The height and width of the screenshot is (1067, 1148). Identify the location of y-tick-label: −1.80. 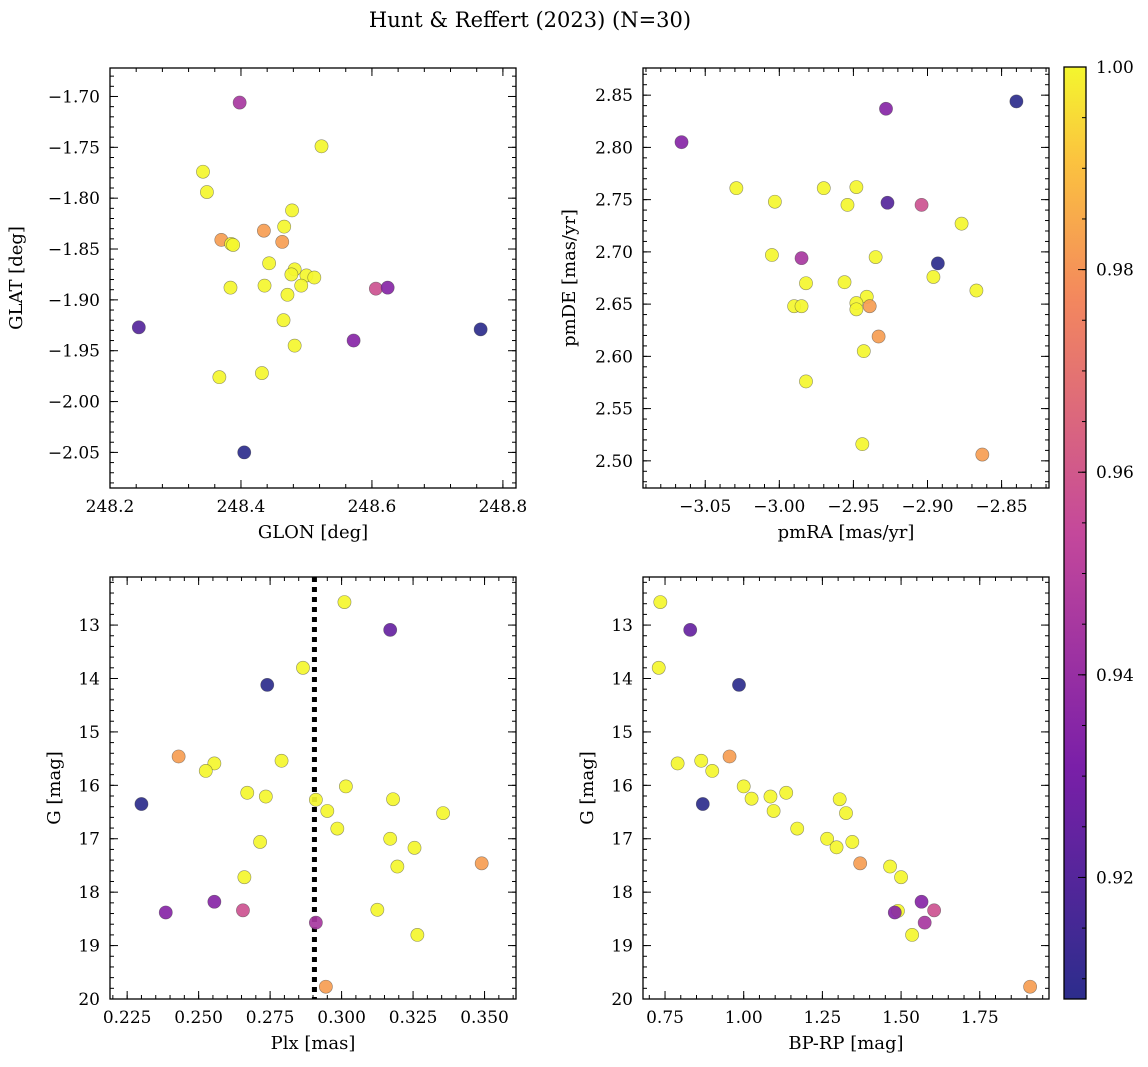
(74, 199).